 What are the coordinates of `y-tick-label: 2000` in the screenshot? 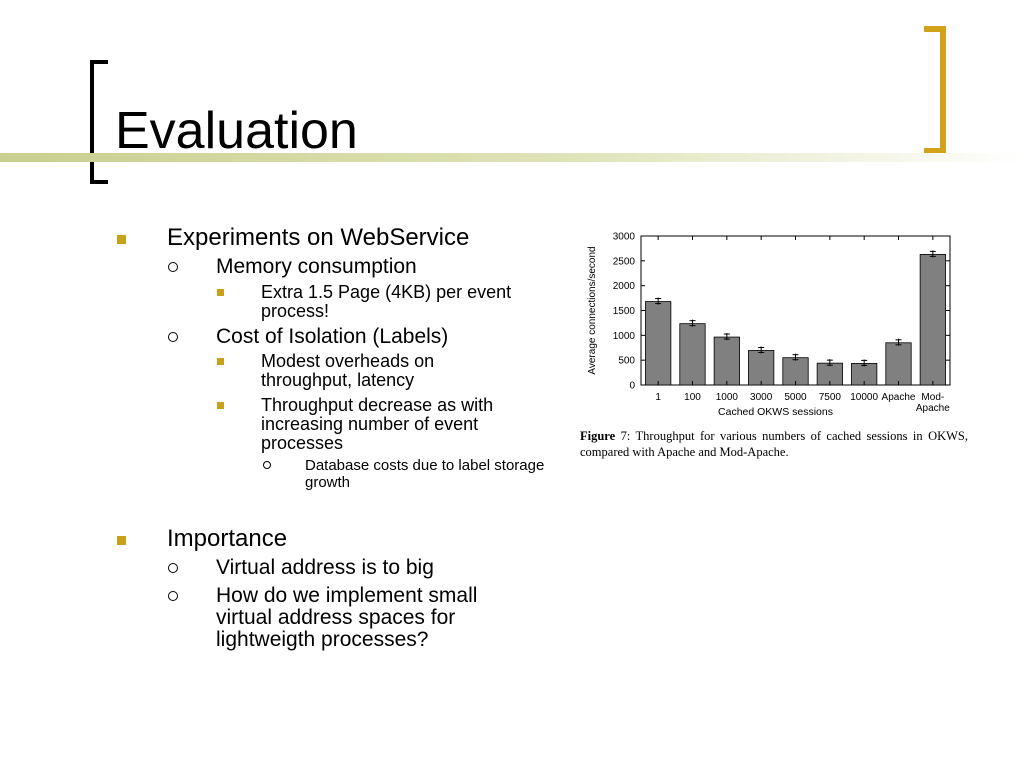 It's located at (624, 286).